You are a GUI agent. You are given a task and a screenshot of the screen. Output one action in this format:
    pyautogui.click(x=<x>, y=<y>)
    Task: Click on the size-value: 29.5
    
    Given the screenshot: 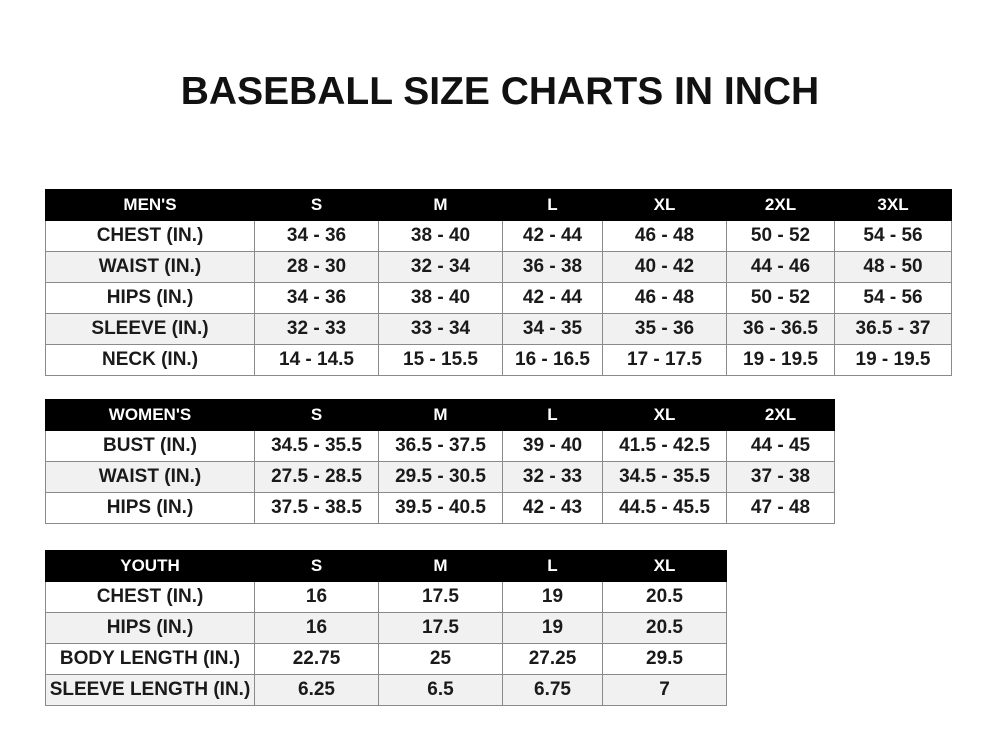 What is the action you would take?
    pyautogui.click(x=664, y=659)
    